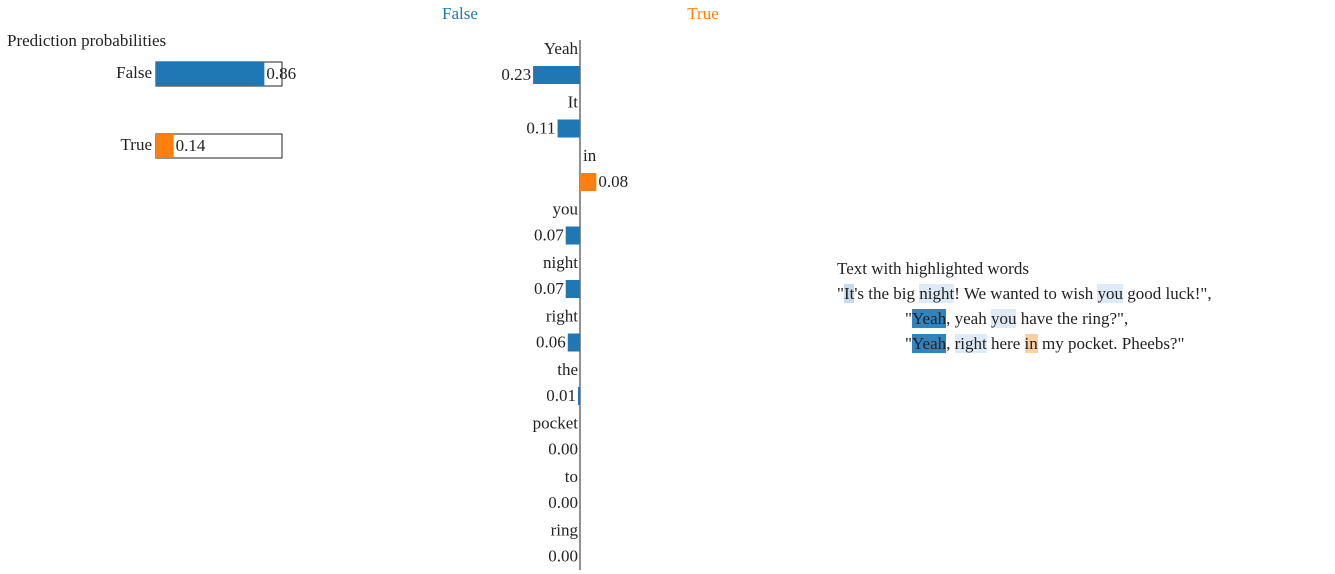 The height and width of the screenshot is (574, 1335). Describe the element at coordinates (887, 293) in the screenshot. I see `text-segment: 's the big` at that location.